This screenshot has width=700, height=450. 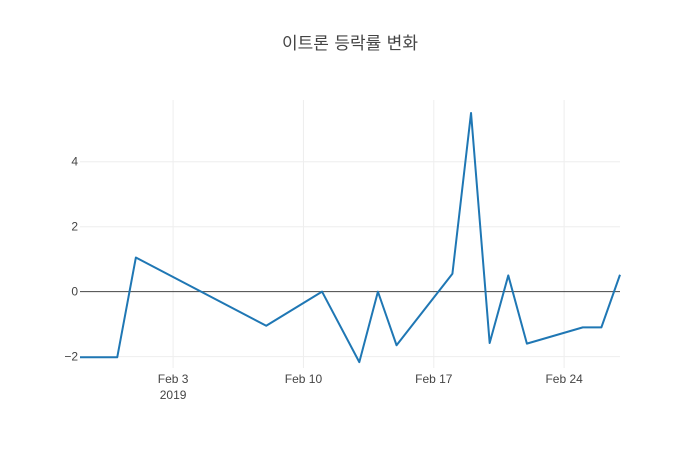 What do you see at coordinates (350, 44) in the screenshot?
I see `chart-title: 이트론 등락률 변화` at bounding box center [350, 44].